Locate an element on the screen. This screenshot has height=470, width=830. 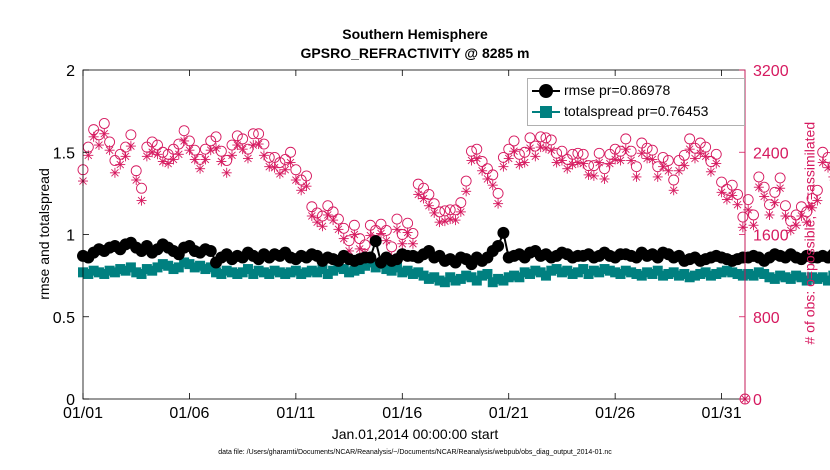
legend: rmse pr=0.86978 totalspread pr=0.76453 is located at coordinates (636, 102).